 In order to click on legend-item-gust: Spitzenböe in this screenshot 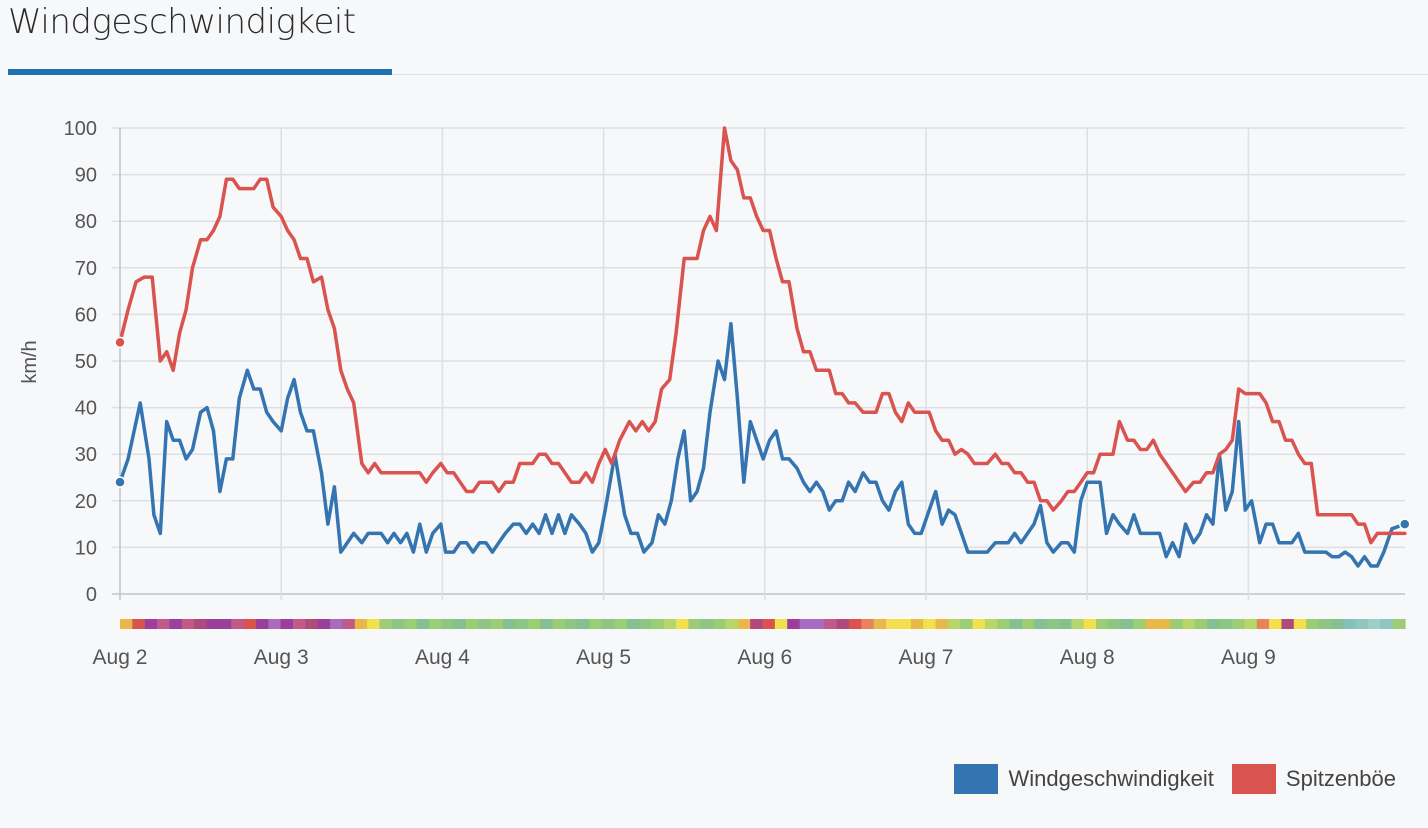, I will do `click(1313, 779)`.